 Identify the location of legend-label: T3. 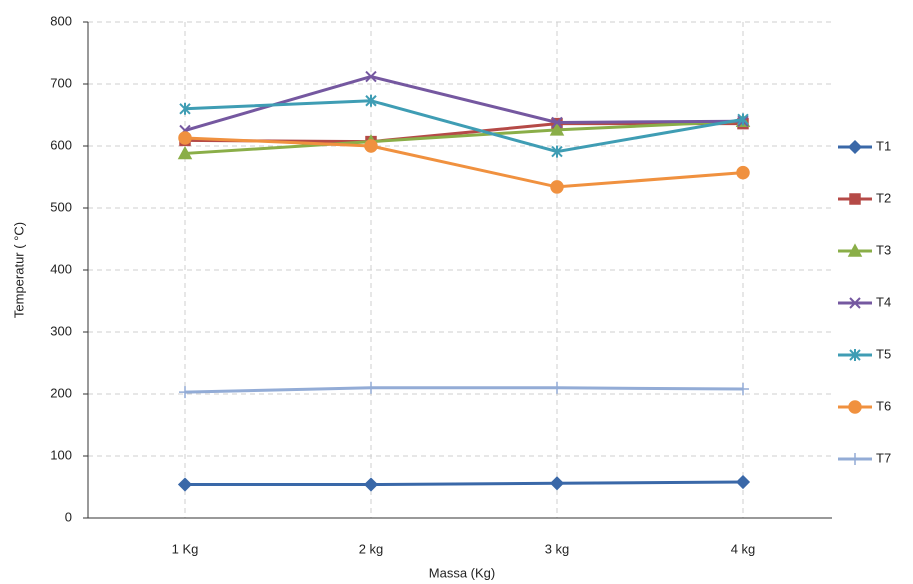
(883, 249).